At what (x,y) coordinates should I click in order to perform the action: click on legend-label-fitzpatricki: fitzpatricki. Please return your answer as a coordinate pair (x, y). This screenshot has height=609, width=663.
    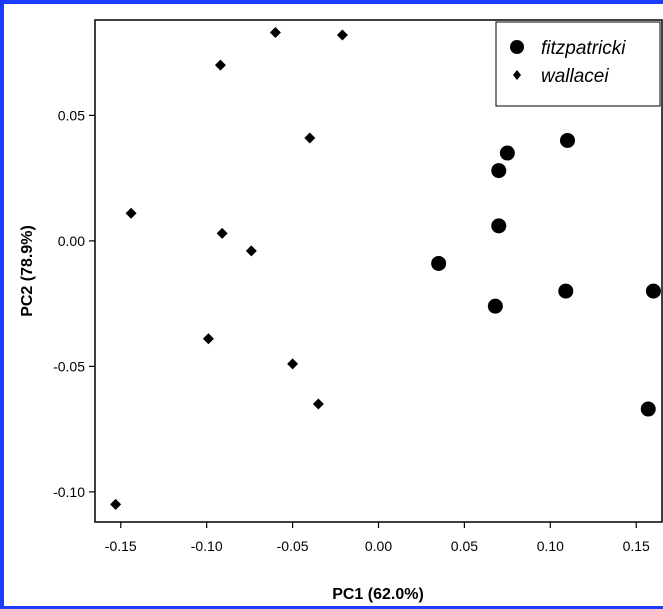
    Looking at the image, I should click on (583, 48).